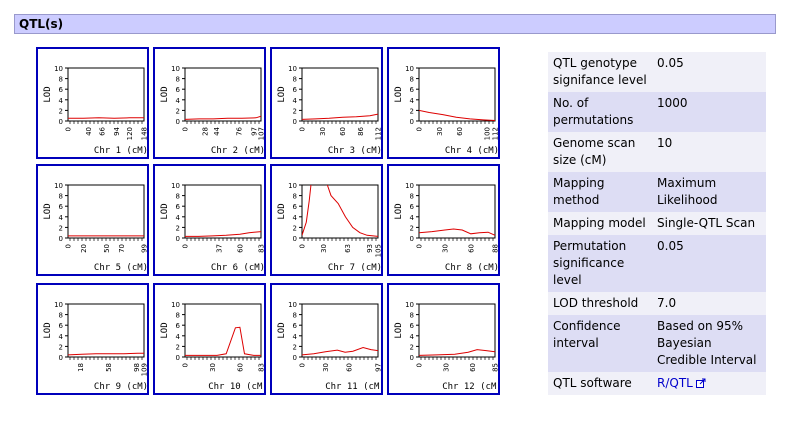  Describe the element at coordinates (395, 24) in the screenshot. I see `section-header: QTL(s)` at that location.